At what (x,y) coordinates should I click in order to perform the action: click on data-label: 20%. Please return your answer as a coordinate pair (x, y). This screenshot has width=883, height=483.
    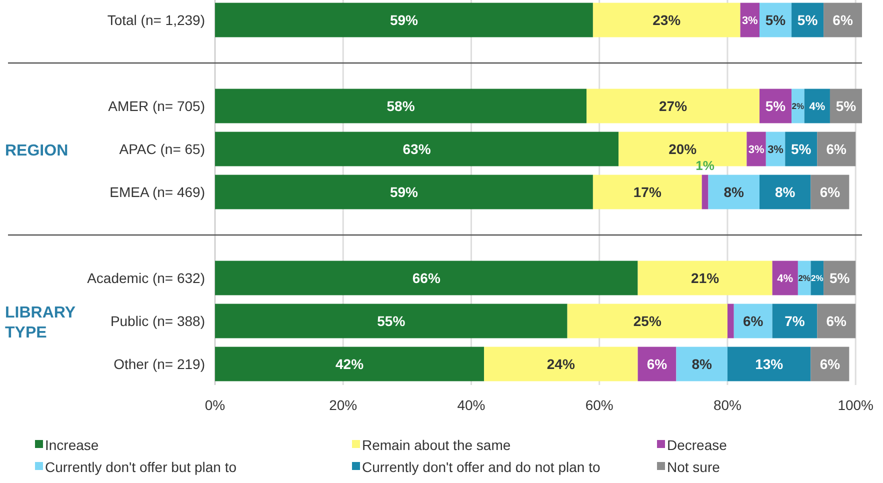
    Looking at the image, I should click on (683, 149).